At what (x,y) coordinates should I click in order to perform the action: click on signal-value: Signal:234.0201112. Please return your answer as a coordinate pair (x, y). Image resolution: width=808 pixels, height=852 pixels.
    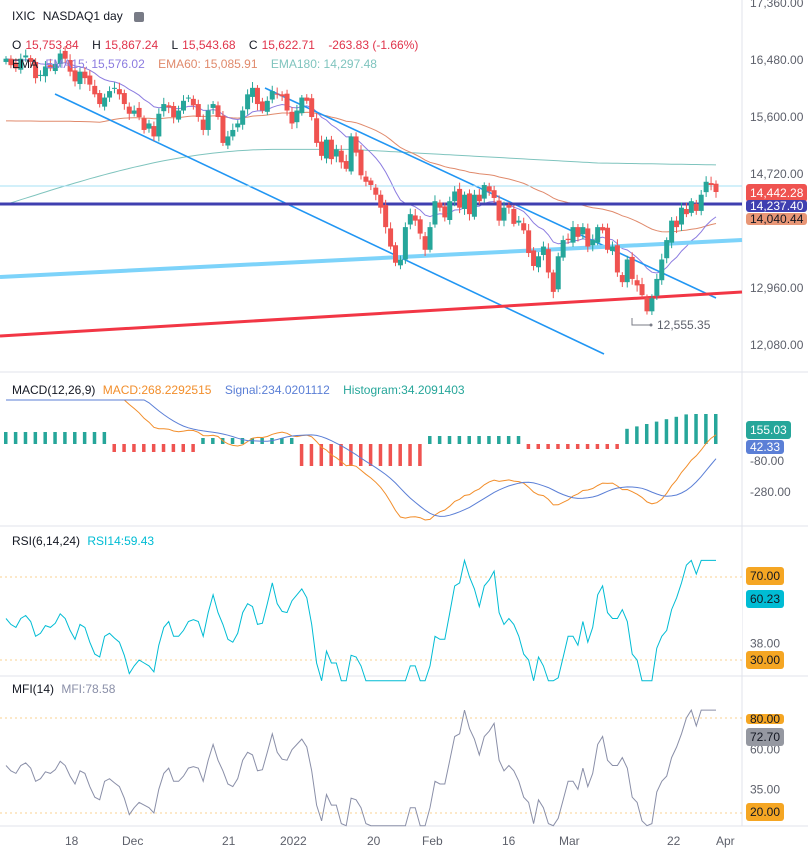
    Looking at the image, I should click on (277, 390).